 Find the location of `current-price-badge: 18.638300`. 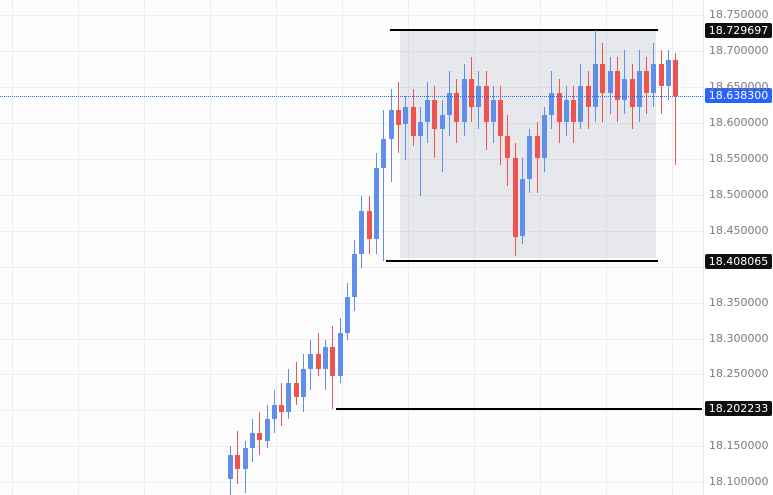

current-price-badge: 18.638300 is located at coordinates (738, 96).